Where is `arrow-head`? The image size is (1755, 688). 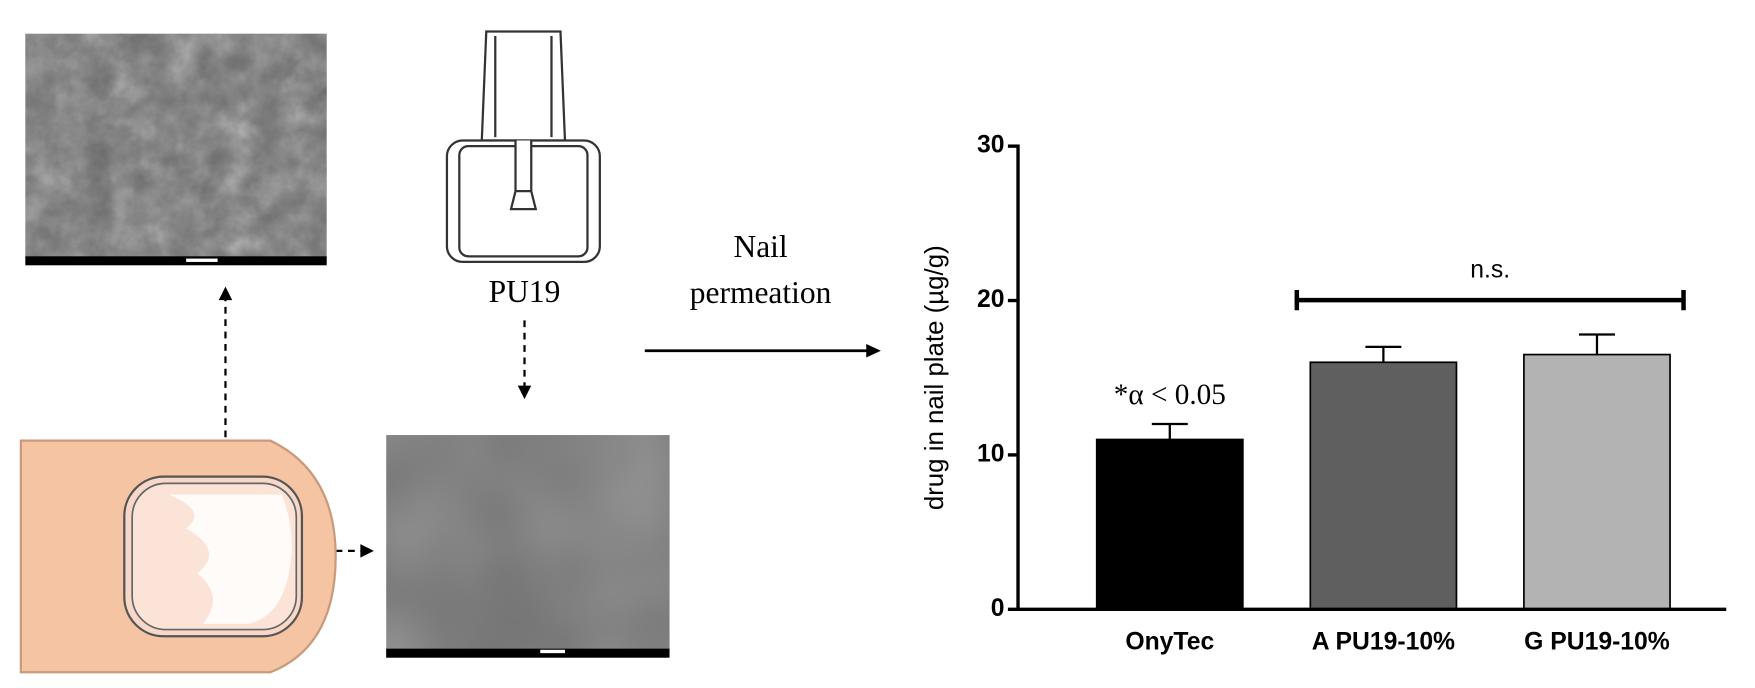
arrow-head is located at coordinates (873, 351).